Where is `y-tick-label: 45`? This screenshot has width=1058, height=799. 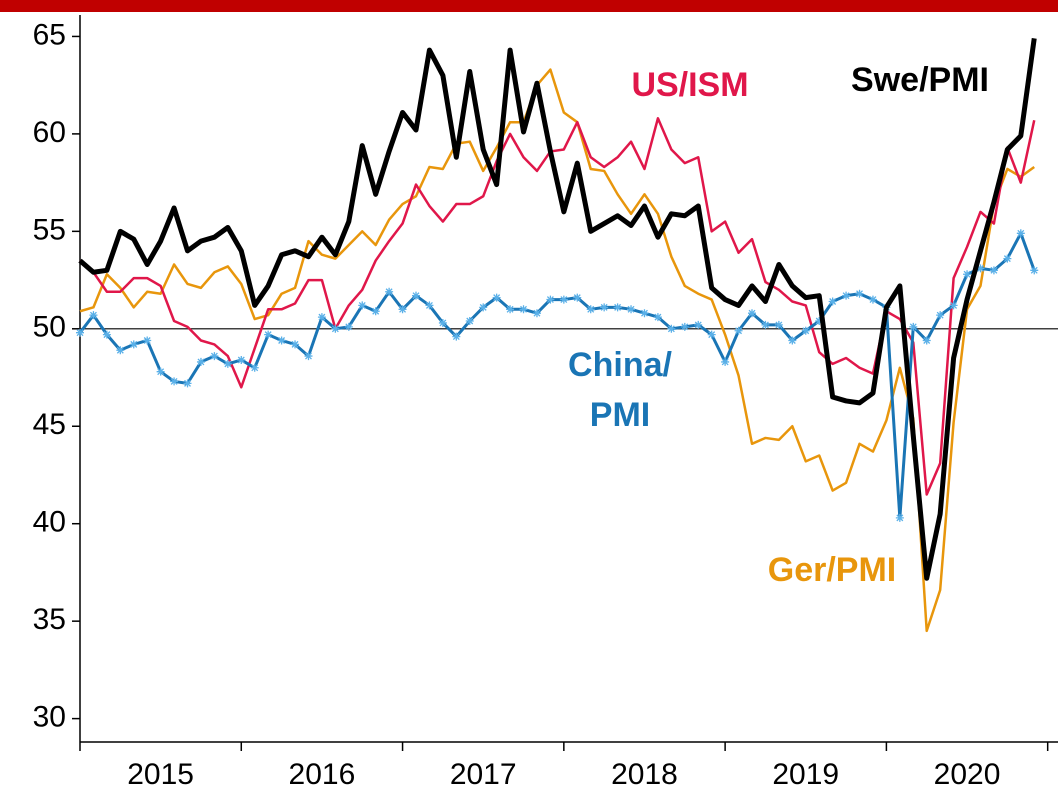 y-tick-label: 45 is located at coordinates (49, 424).